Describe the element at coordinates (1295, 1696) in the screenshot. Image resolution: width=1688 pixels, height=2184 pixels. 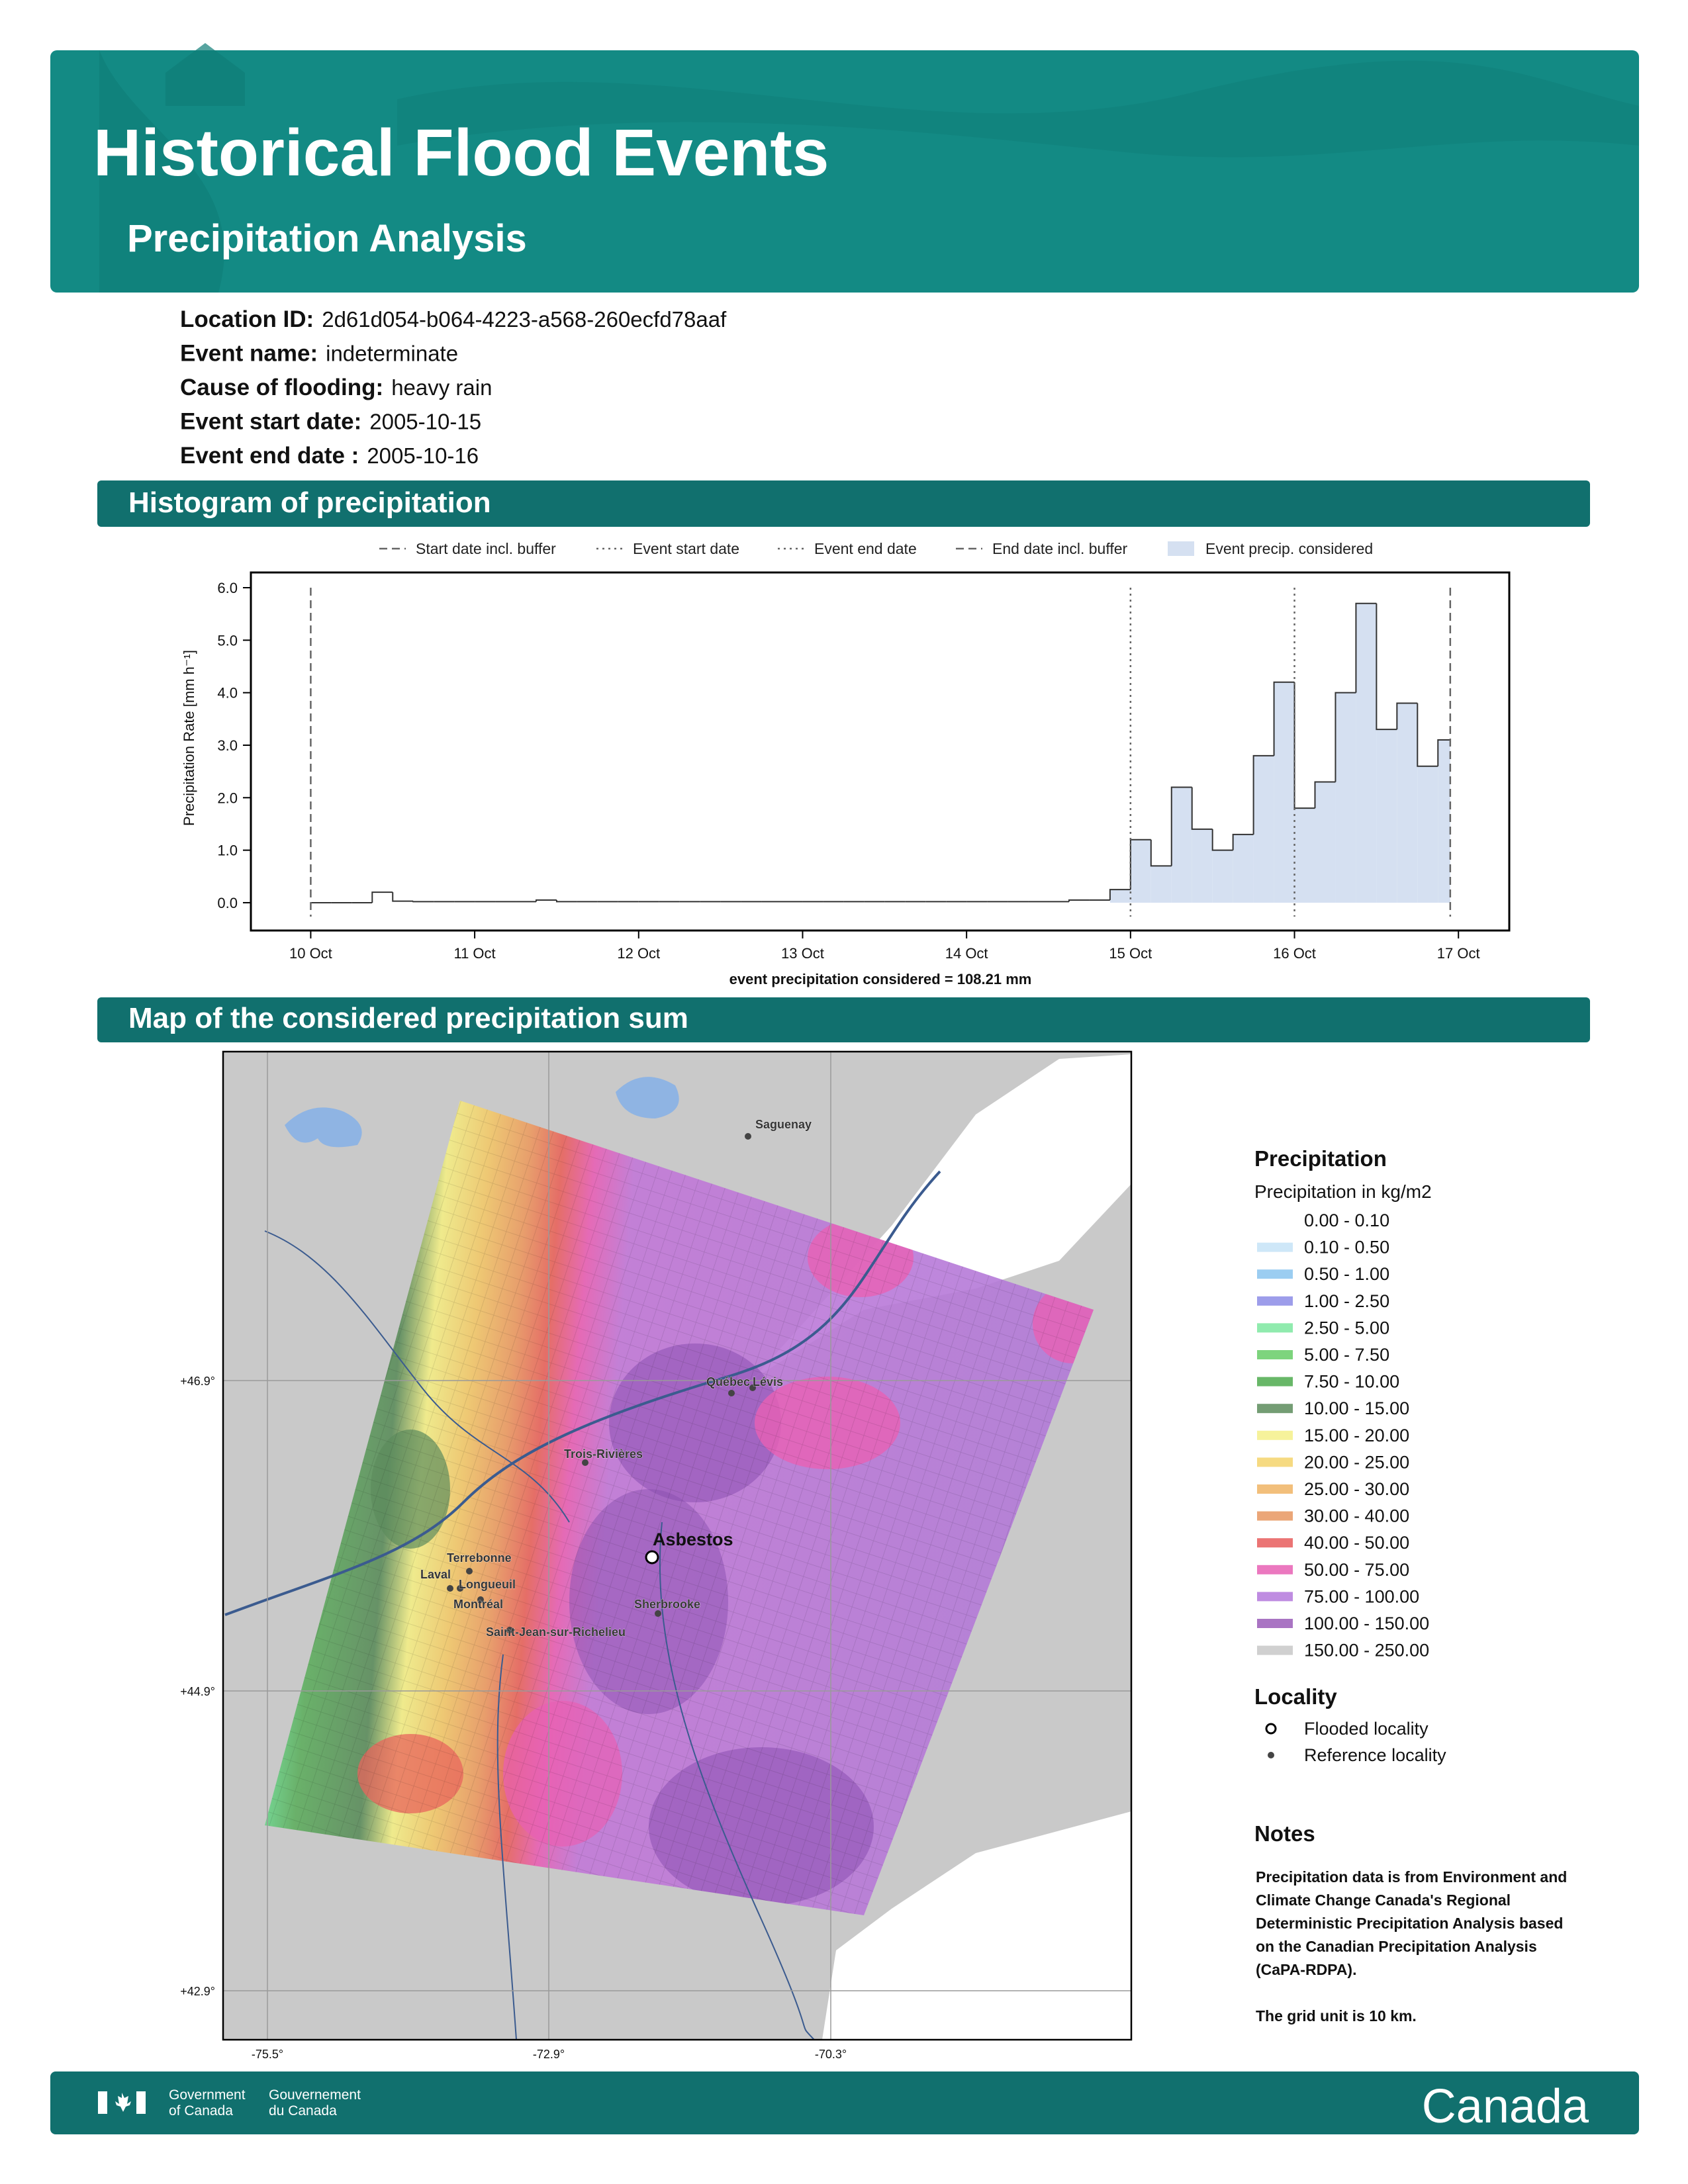
I see `legend-title: Locality` at that location.